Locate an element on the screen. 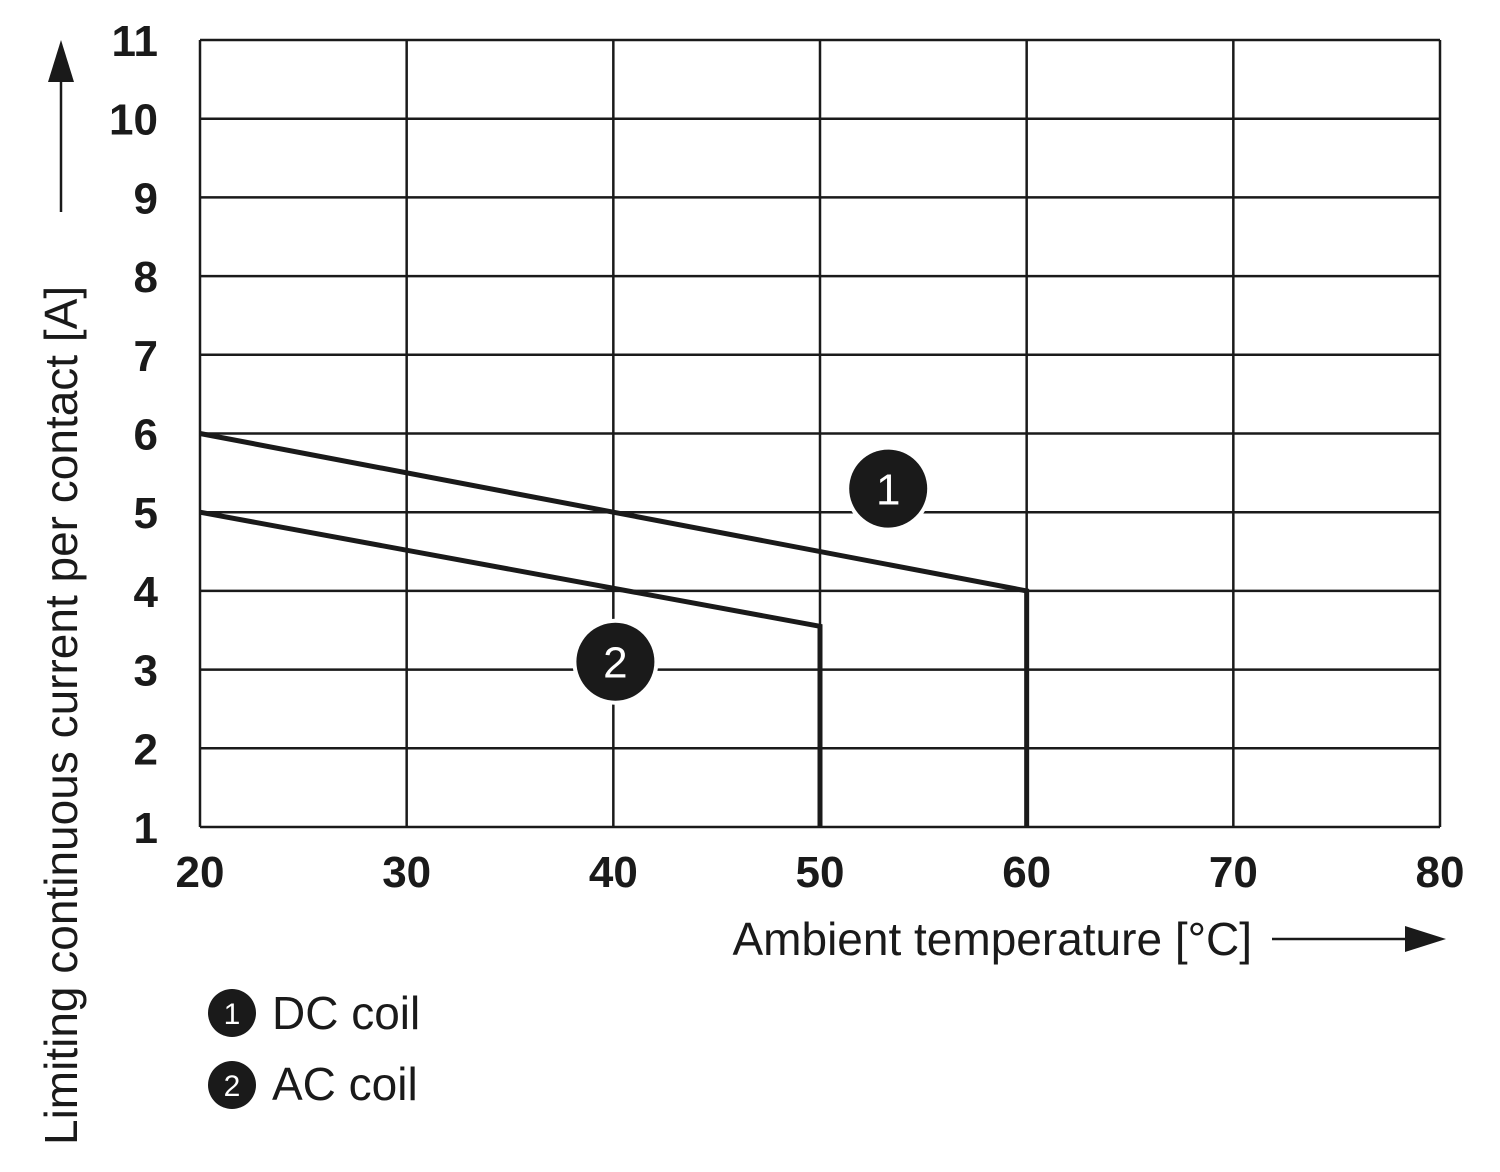 The height and width of the screenshot is (1172, 1500). series-marker-number-2: 2 is located at coordinates (615, 663).